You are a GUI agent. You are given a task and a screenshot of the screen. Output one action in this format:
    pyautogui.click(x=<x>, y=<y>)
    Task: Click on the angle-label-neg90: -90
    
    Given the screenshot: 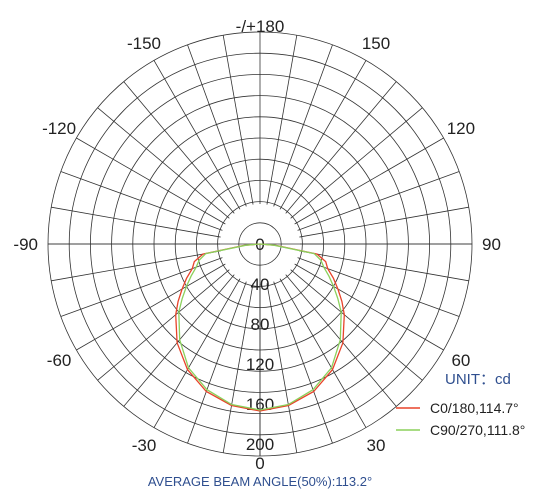 What is the action you would take?
    pyautogui.click(x=25, y=244)
    